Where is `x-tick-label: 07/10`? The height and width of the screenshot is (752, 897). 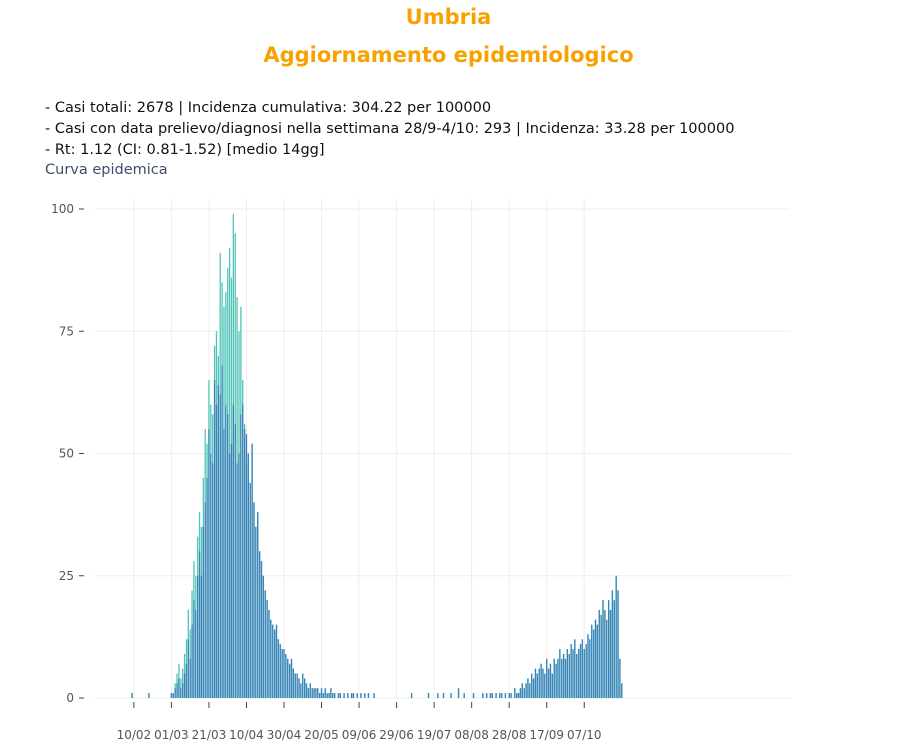 x-tick-label: 07/10 is located at coordinates (584, 735).